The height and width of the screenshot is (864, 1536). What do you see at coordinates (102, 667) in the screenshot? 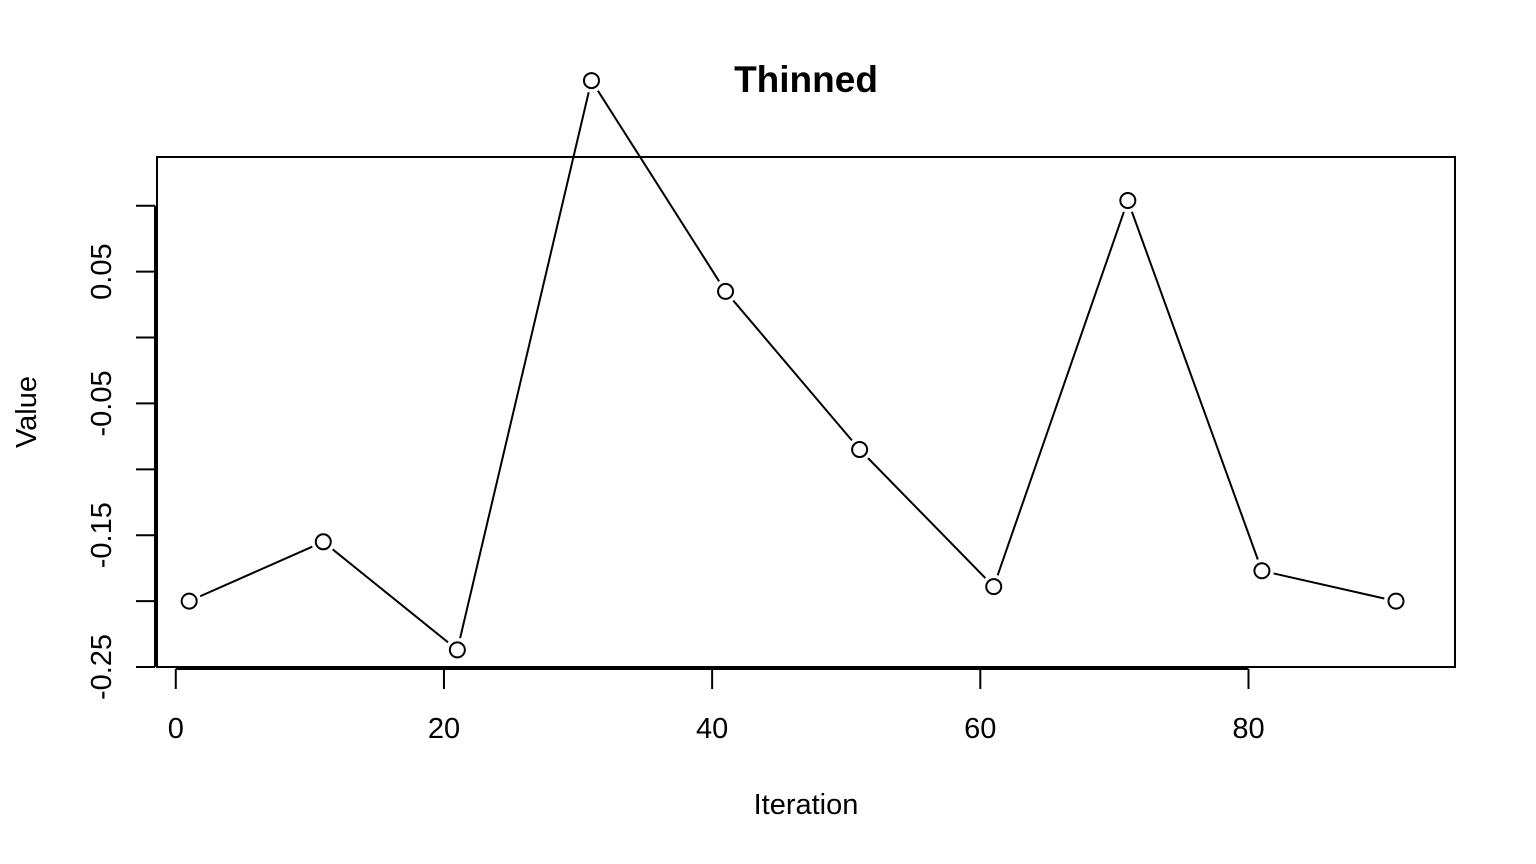
I see `y-tick-label: -0.25` at bounding box center [102, 667].